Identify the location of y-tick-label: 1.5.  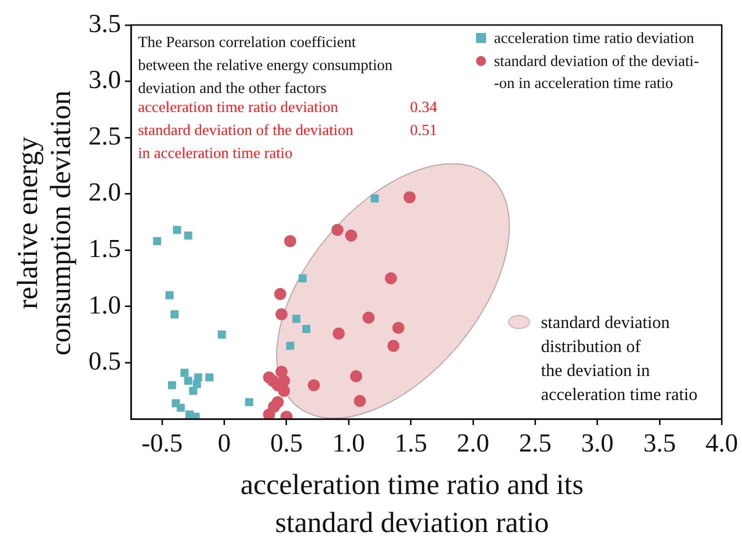
(104, 248).